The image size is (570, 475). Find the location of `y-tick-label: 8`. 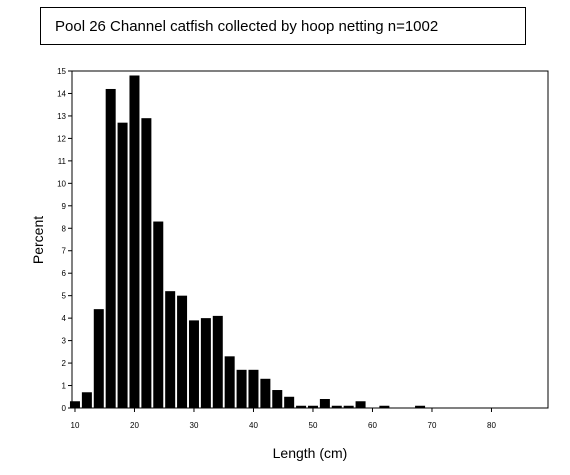

y-tick-label: 8 is located at coordinates (64, 228).